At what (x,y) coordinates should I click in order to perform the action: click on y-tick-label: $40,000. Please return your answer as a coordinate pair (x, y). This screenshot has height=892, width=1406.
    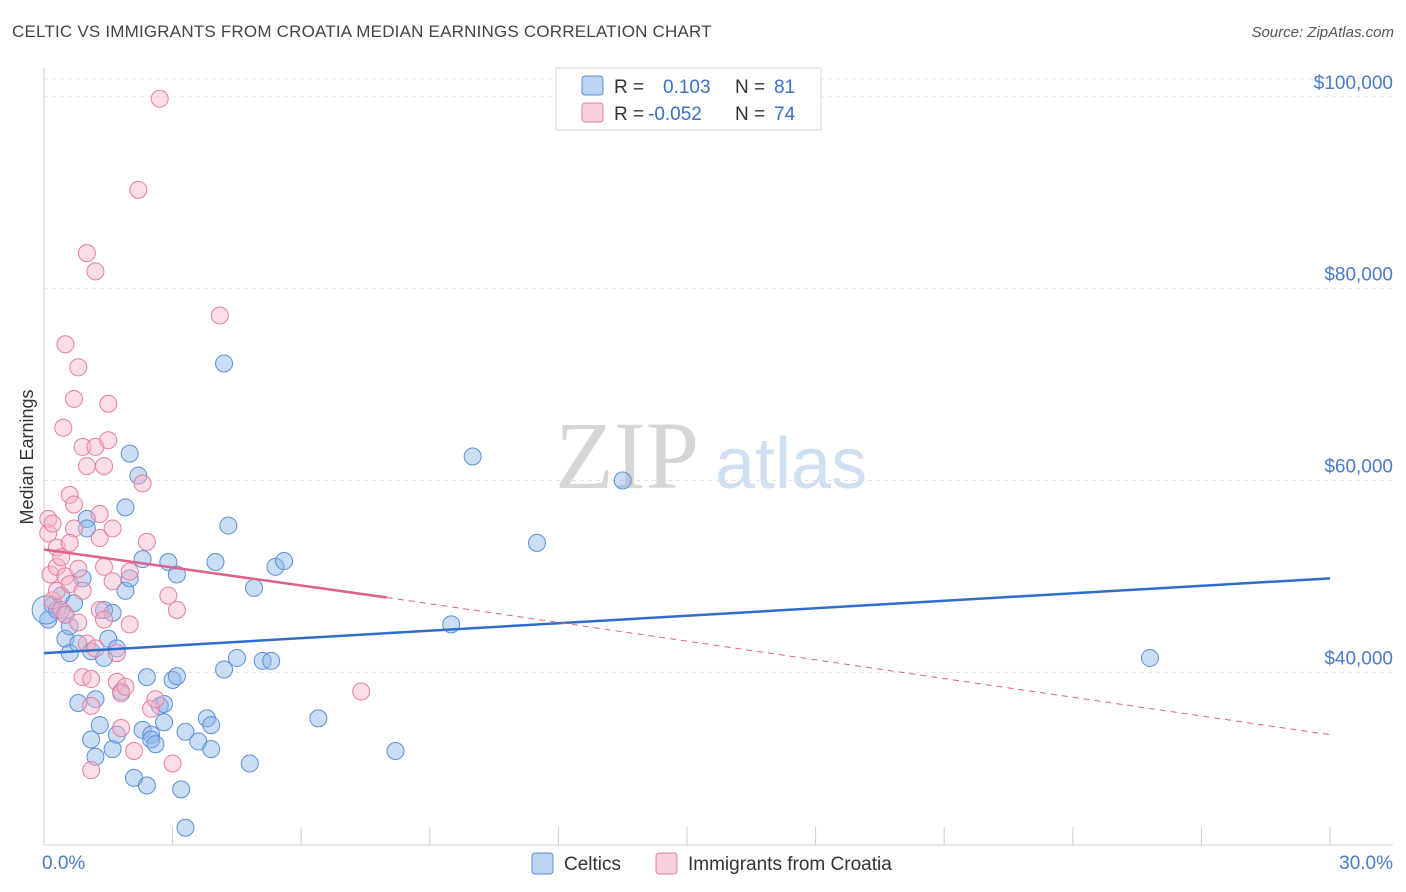
    Looking at the image, I should click on (1358, 658).